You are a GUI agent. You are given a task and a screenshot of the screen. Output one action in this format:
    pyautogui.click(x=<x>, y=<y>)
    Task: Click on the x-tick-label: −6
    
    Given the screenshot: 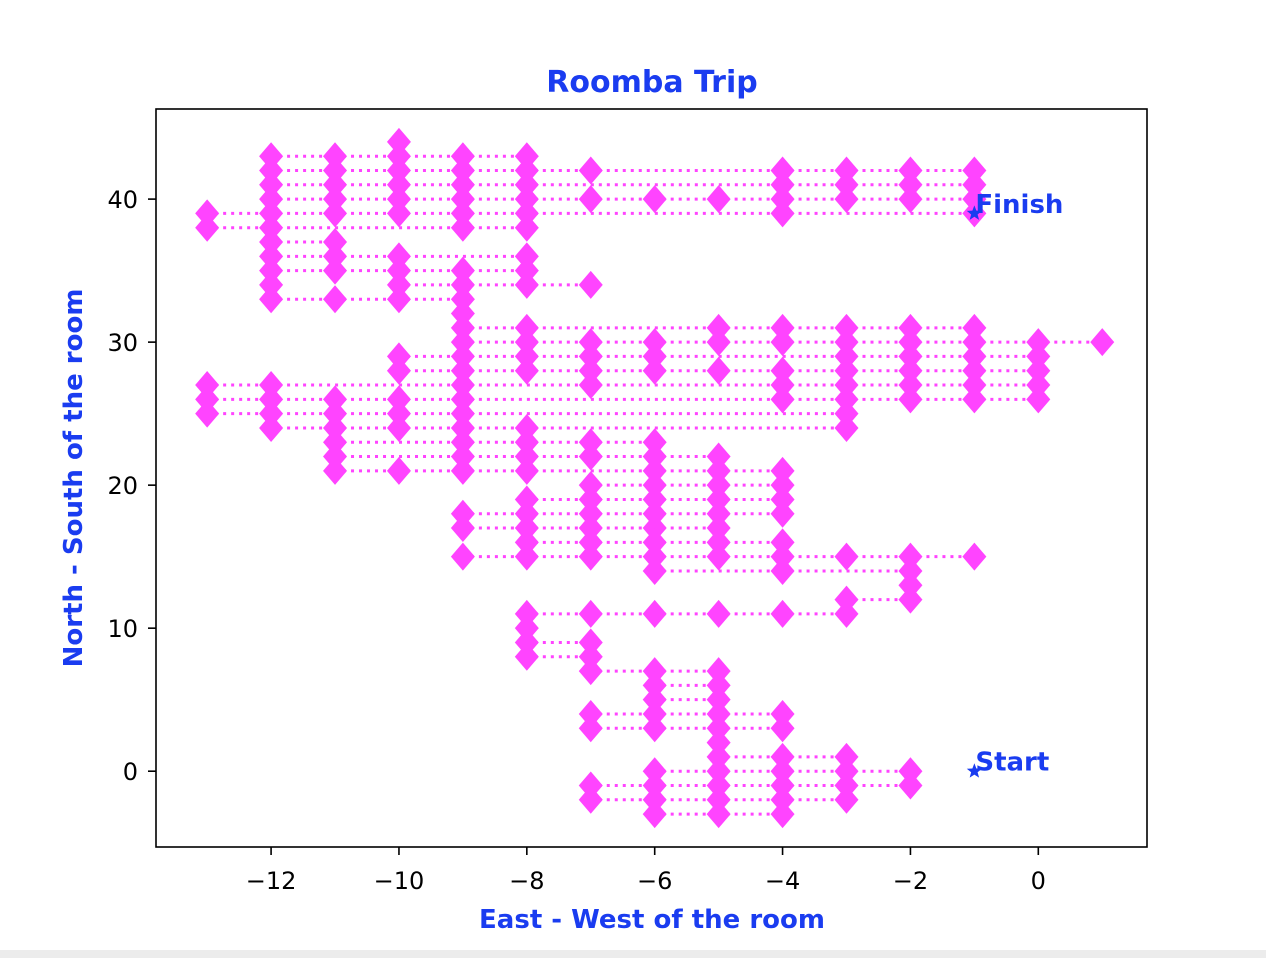 What is the action you would take?
    pyautogui.click(x=654, y=881)
    